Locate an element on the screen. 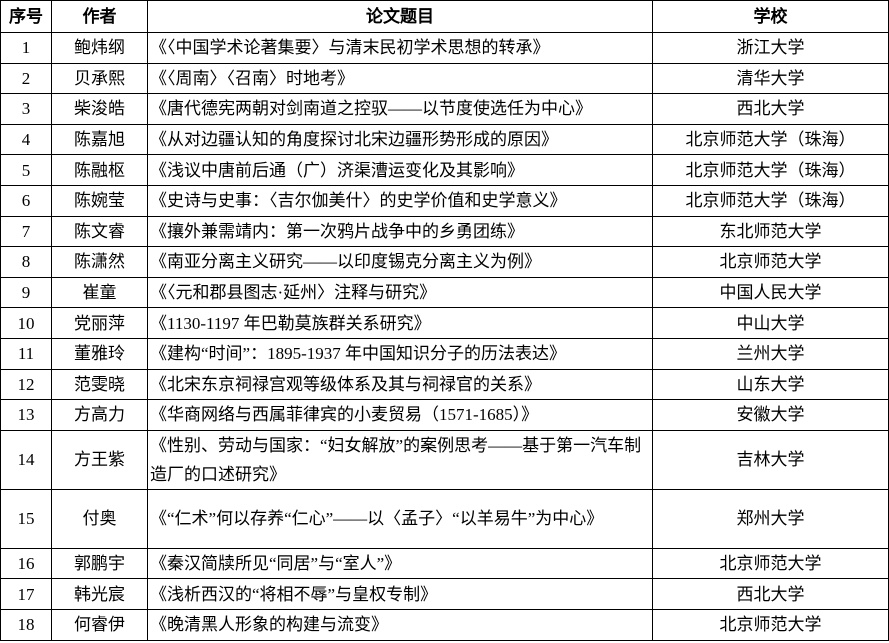  header-school: 学校 is located at coordinates (770, 16).